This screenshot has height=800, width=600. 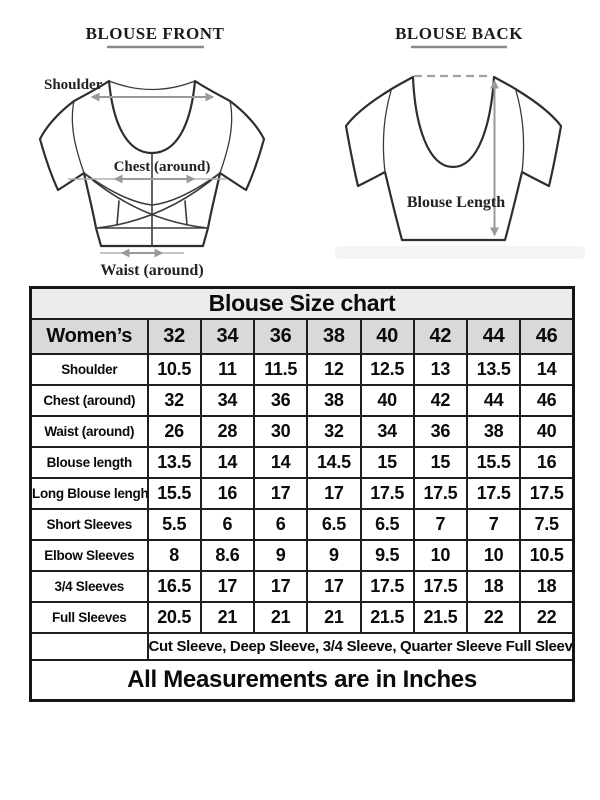 I want to click on shoulder-label: Shoulder, so click(x=73, y=85).